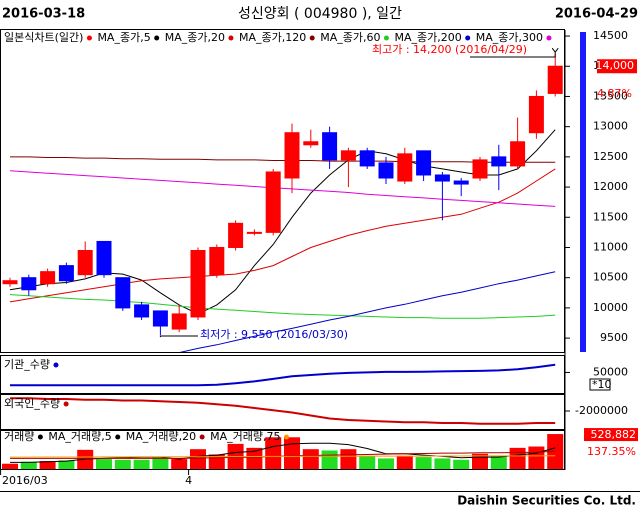 This screenshot has height=512, width=640. I want to click on high-annotation: 최고가 : 14,200 (2016/04/29), so click(449, 49).